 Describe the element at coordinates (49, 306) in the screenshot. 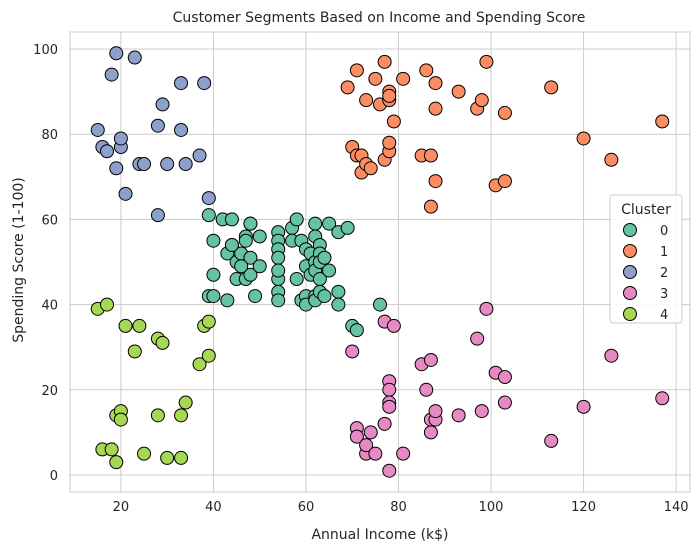

I see `y-tick-label: 40` at that location.